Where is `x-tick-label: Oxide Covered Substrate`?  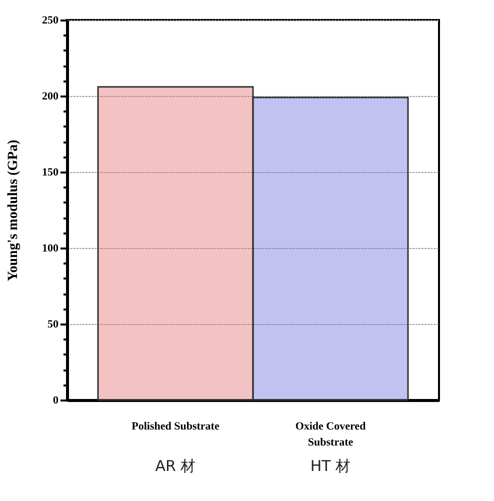
x-tick-label: Oxide Covered Substrate is located at coordinates (330, 434).